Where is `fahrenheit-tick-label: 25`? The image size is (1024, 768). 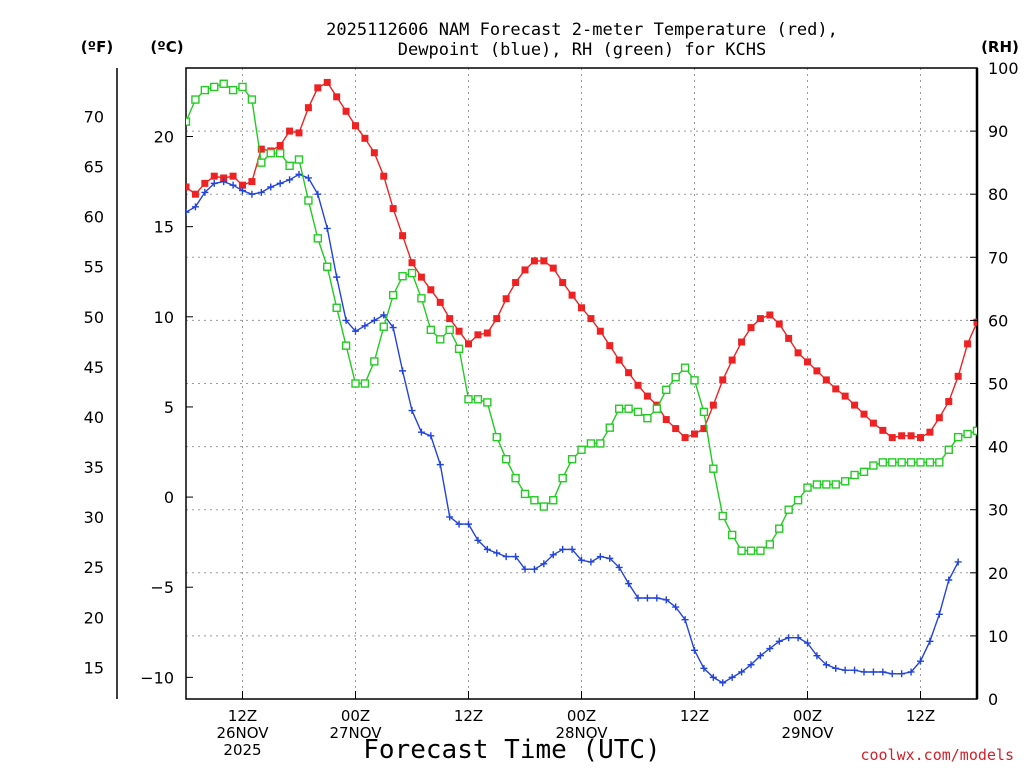 fahrenheit-tick-label: 25 is located at coordinates (94, 567).